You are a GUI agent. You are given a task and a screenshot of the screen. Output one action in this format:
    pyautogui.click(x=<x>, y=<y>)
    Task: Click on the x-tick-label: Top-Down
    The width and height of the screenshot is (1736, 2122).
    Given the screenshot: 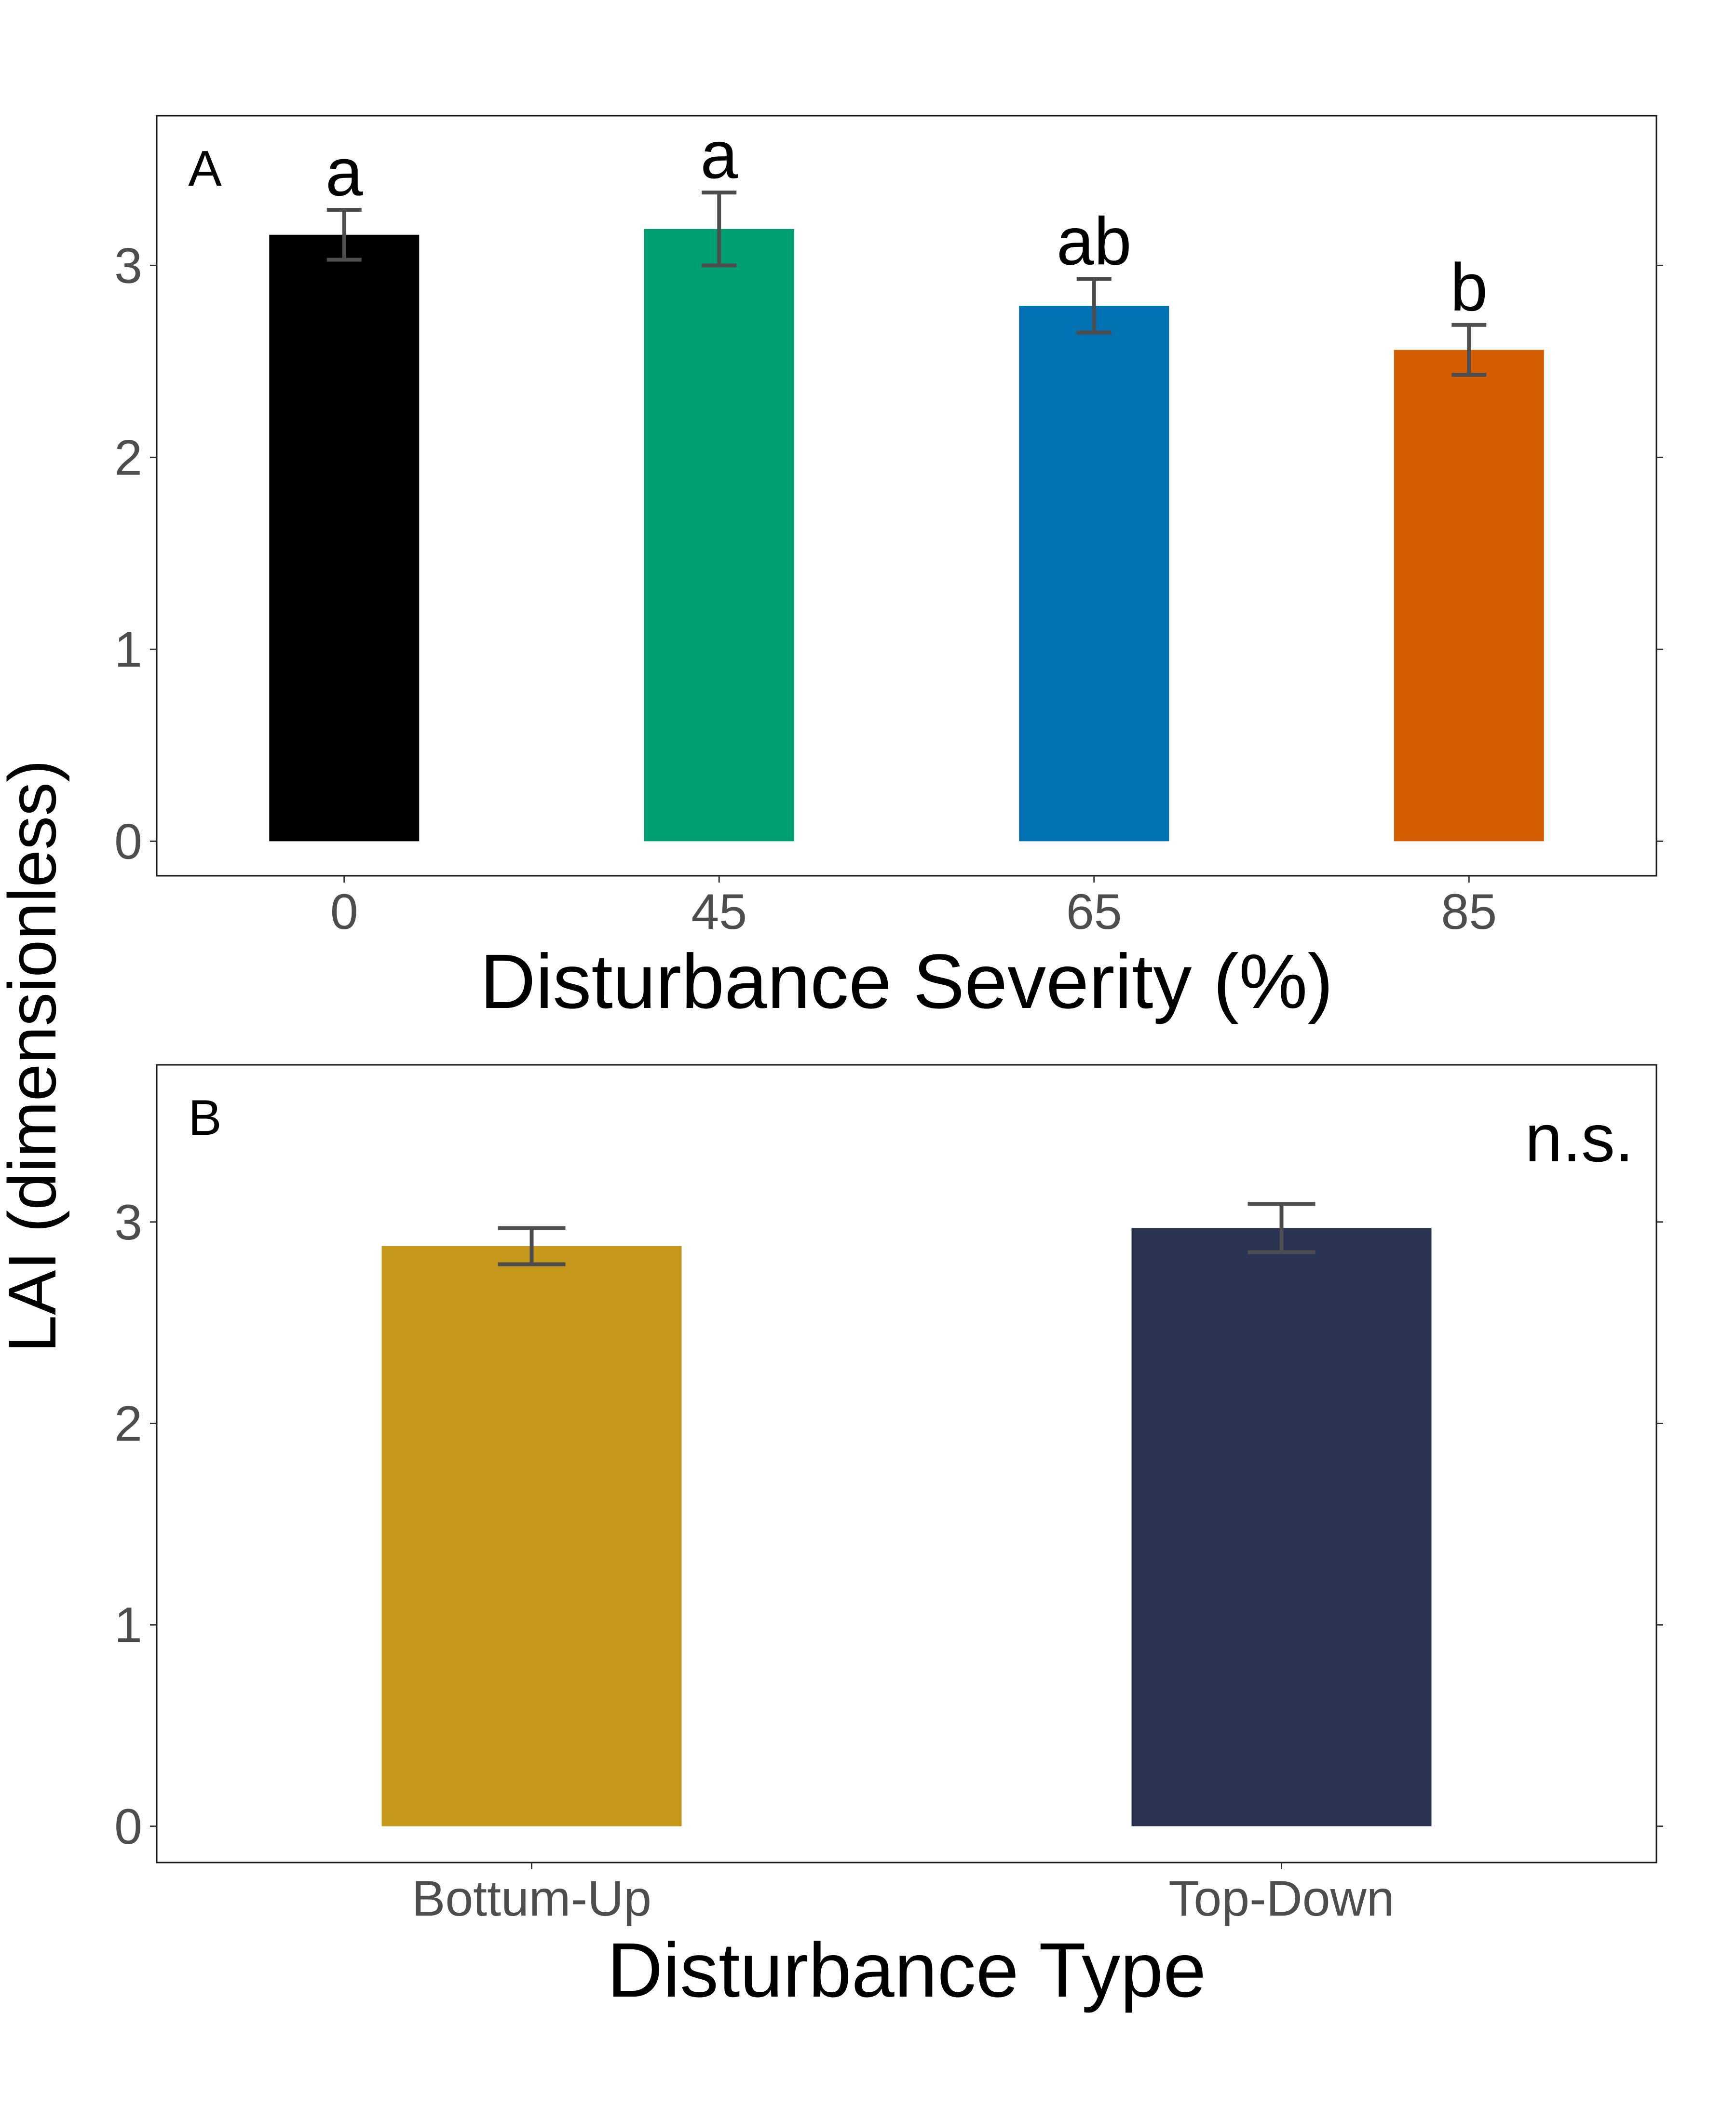 What is the action you would take?
    pyautogui.click(x=1281, y=1899)
    